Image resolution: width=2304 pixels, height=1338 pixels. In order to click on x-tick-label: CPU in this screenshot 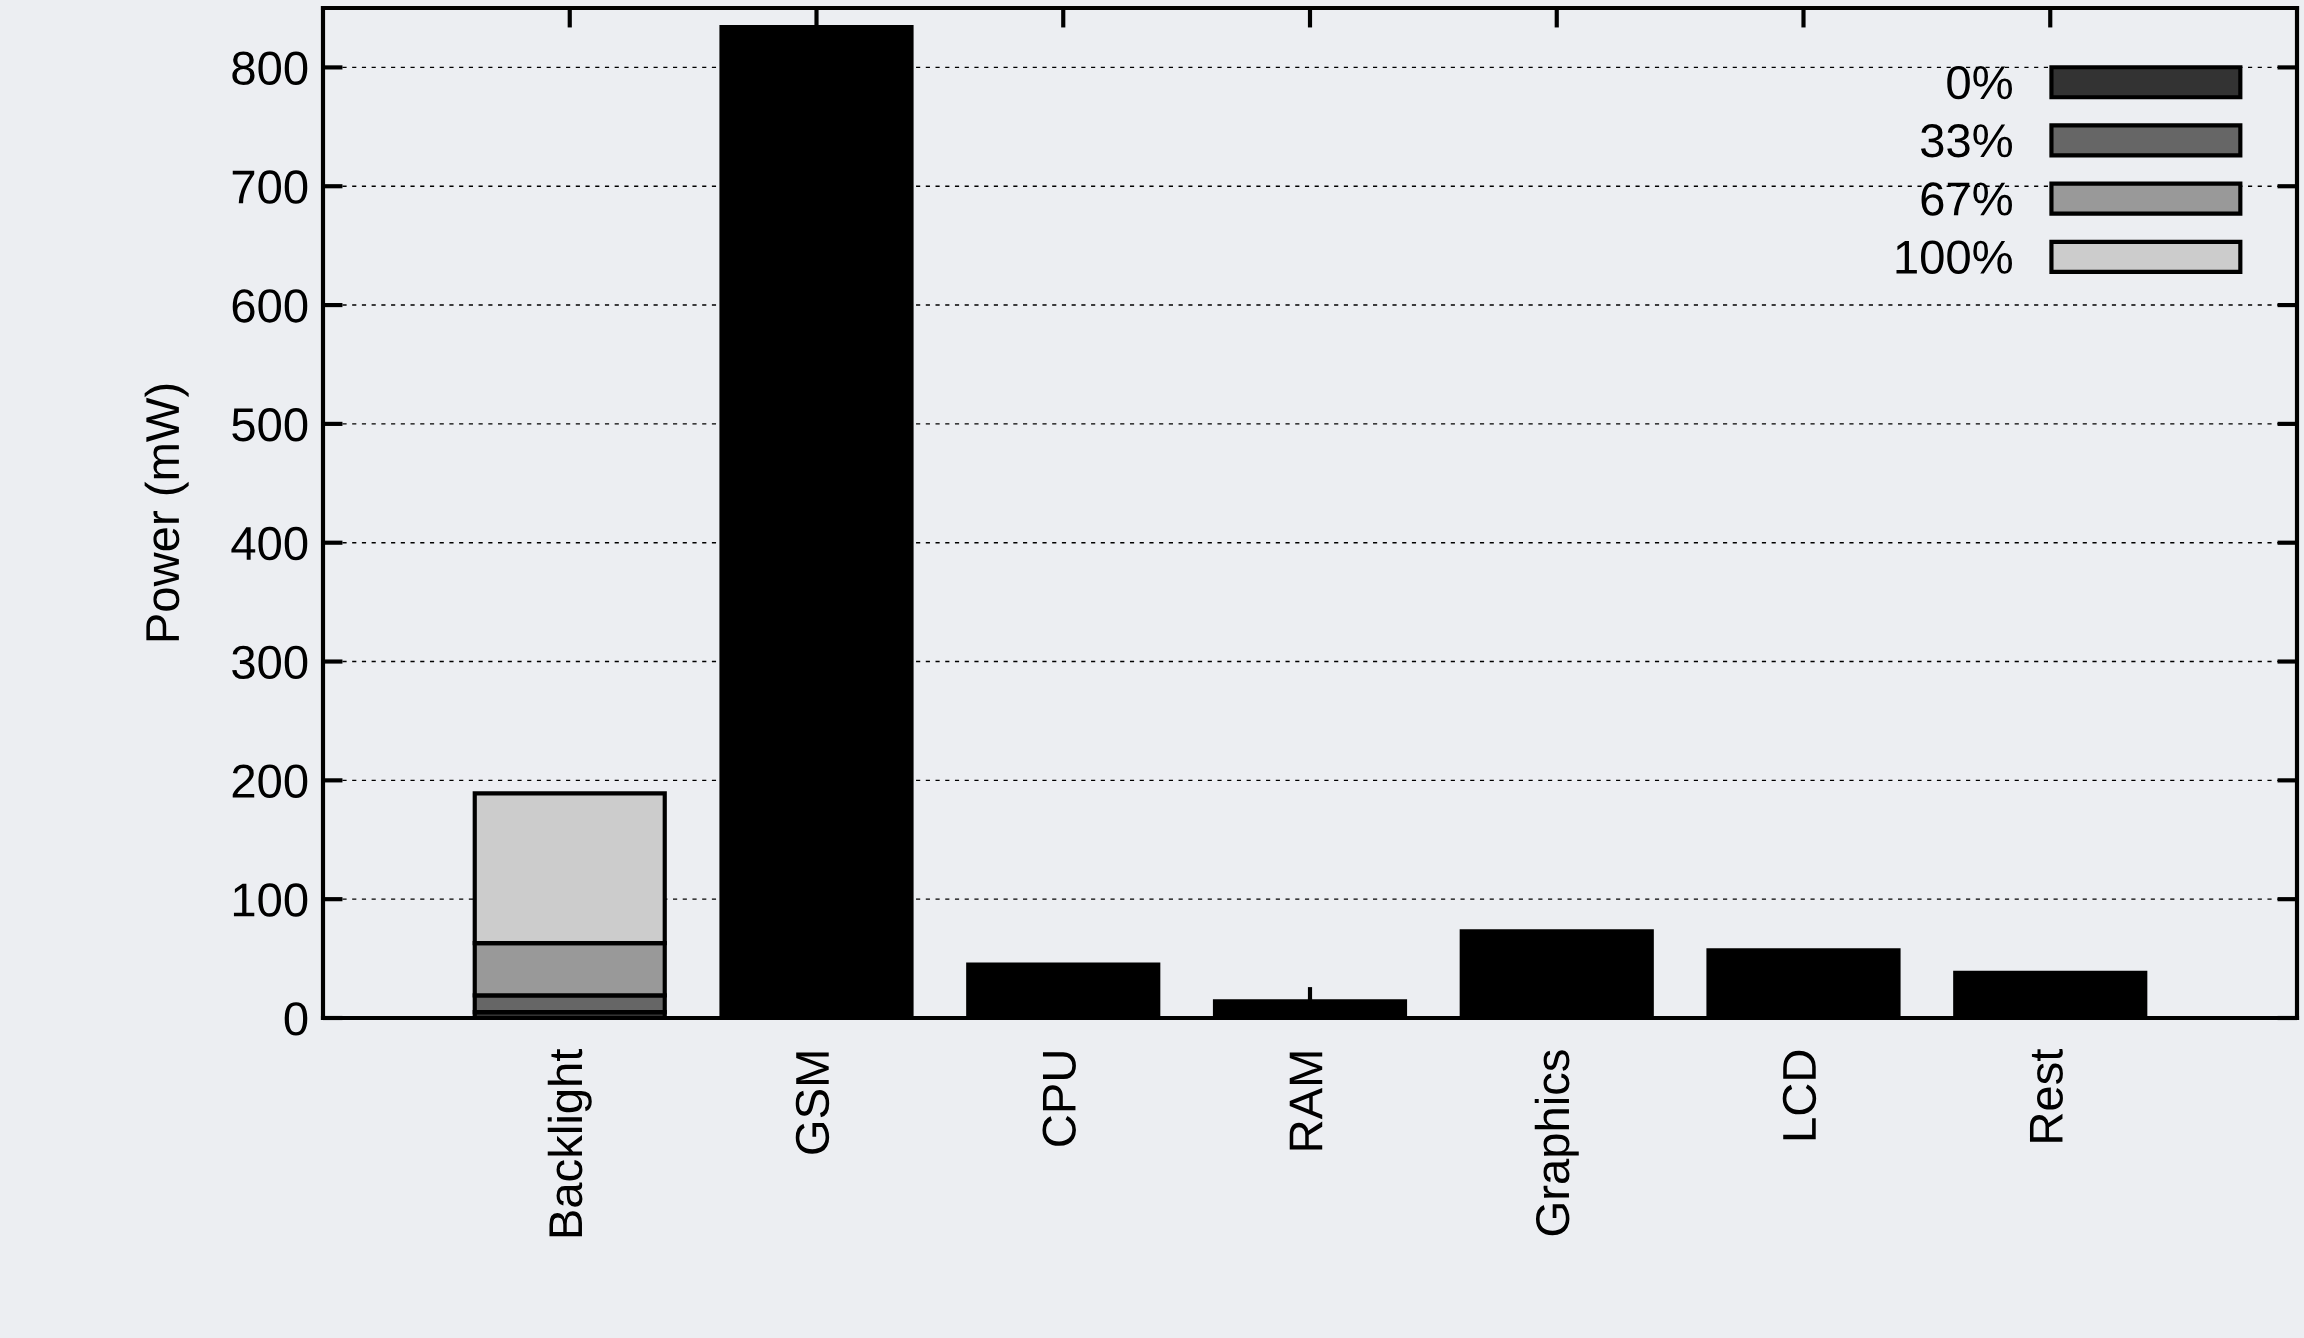, I will do `click(1059, 1099)`.